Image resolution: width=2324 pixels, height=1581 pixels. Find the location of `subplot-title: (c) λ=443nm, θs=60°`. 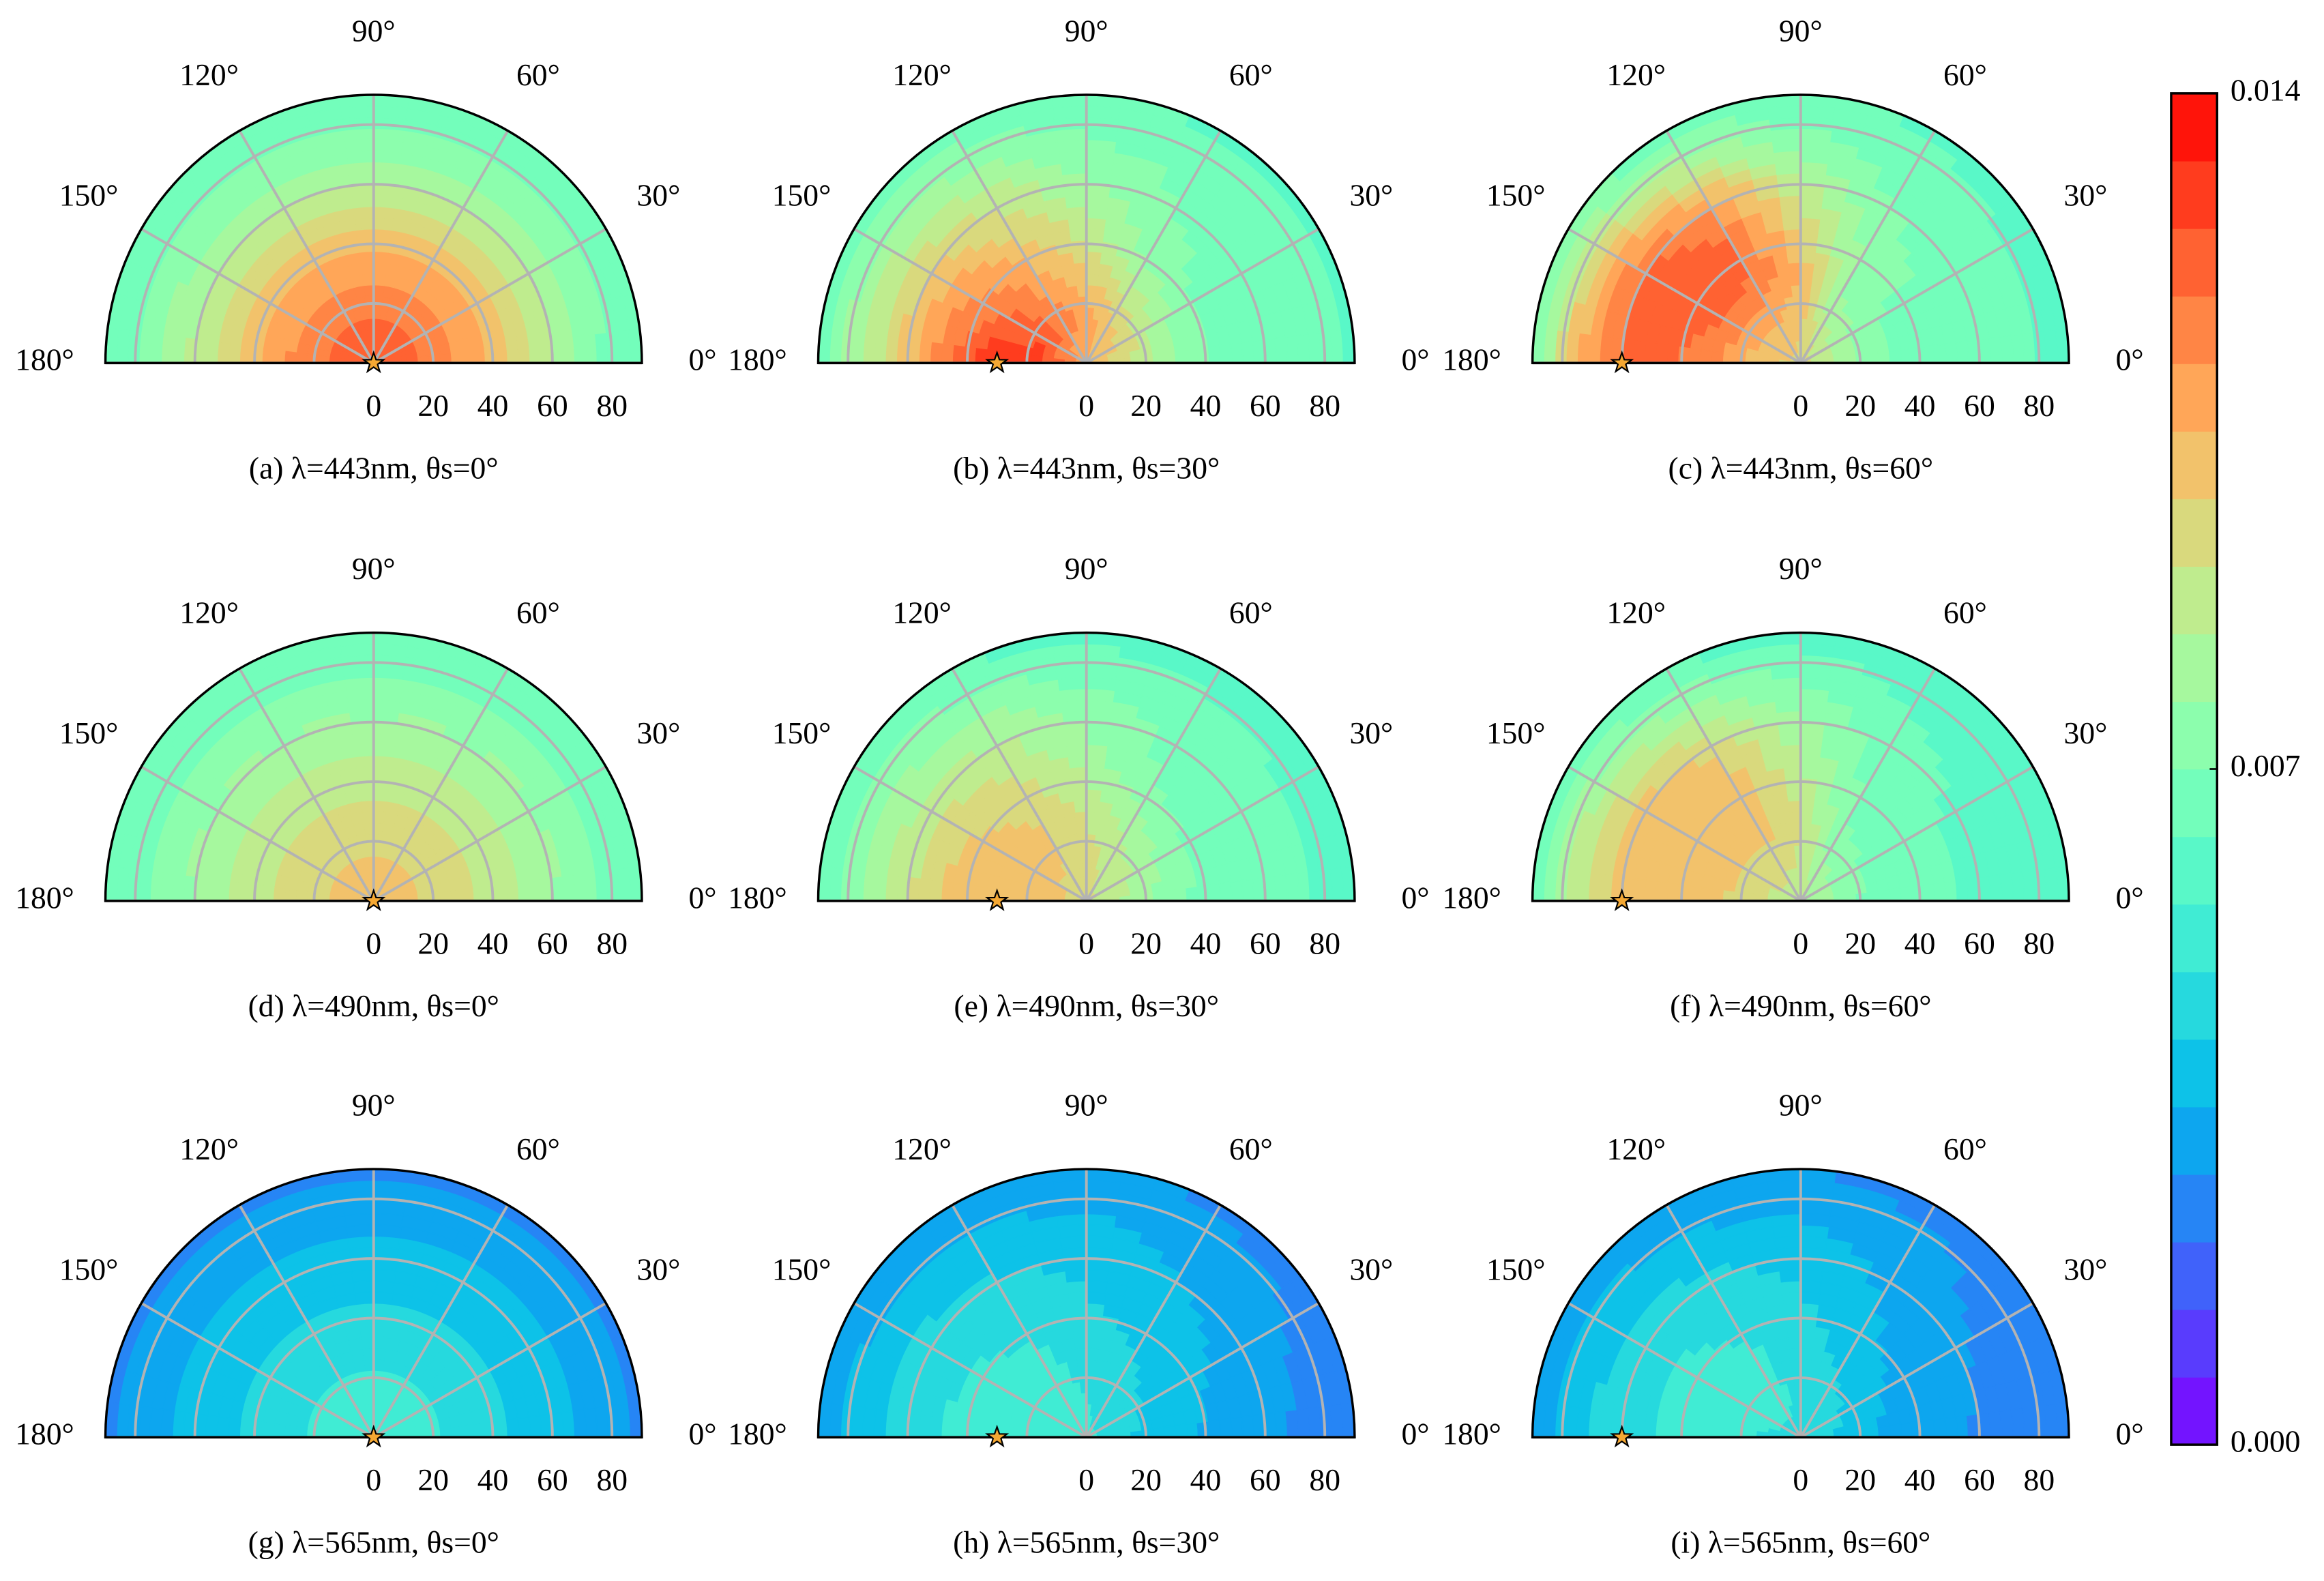

subplot-title: (c) λ=443nm, θs=60° is located at coordinates (1801, 467).